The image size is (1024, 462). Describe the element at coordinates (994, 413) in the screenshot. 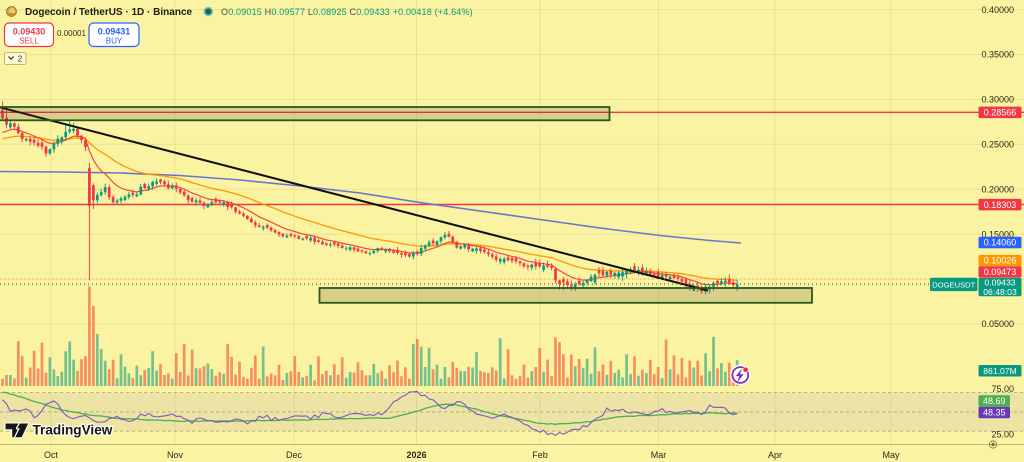

I see `svg-text: 48.35` at that location.